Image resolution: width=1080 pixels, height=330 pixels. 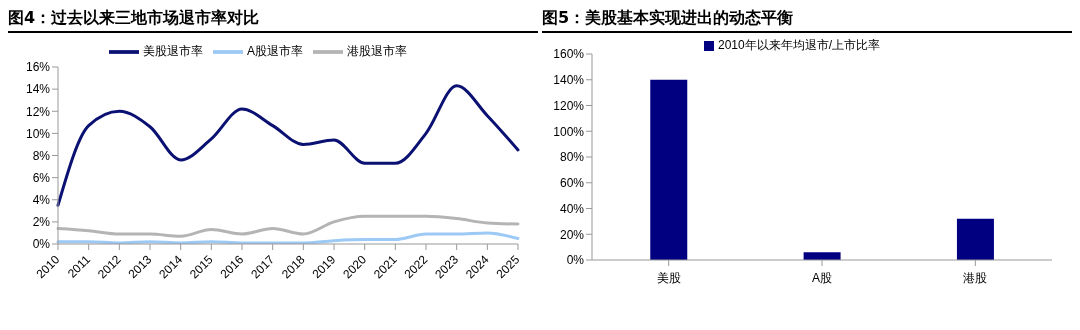 What do you see at coordinates (668, 278) in the screenshot?
I see `x-tick-label: 美股` at bounding box center [668, 278].